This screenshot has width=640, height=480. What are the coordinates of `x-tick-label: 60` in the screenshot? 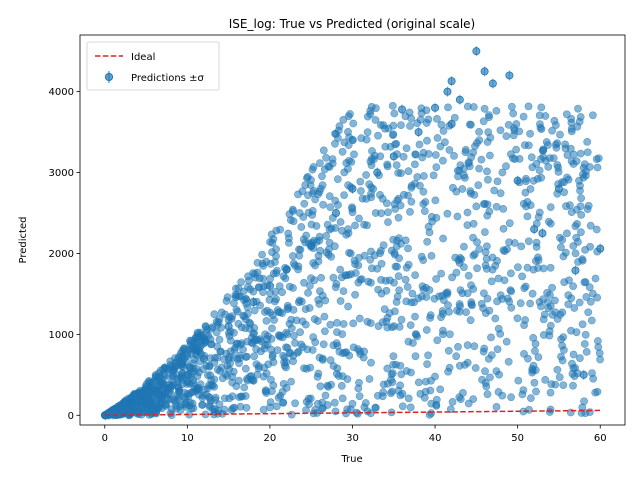 It's located at (600, 438).